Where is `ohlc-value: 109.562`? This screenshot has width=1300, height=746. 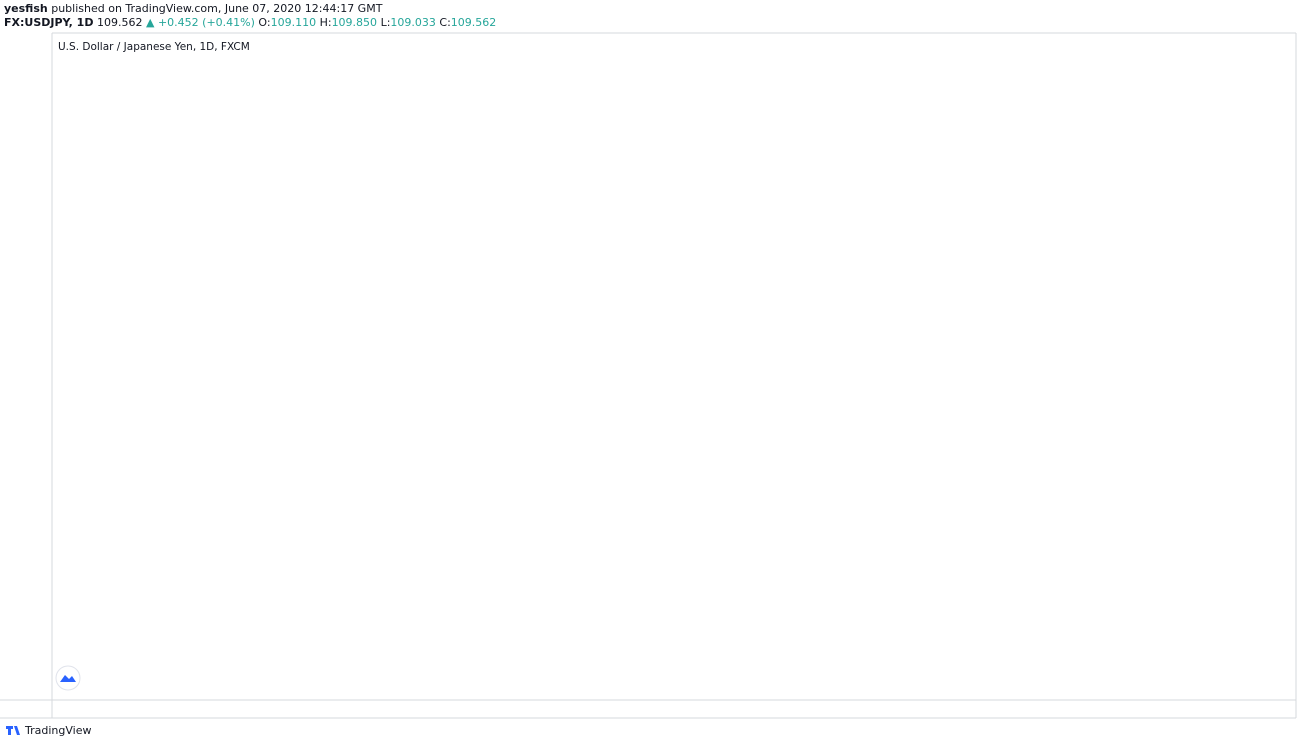 ohlc-value: 109.562 is located at coordinates (473, 22).